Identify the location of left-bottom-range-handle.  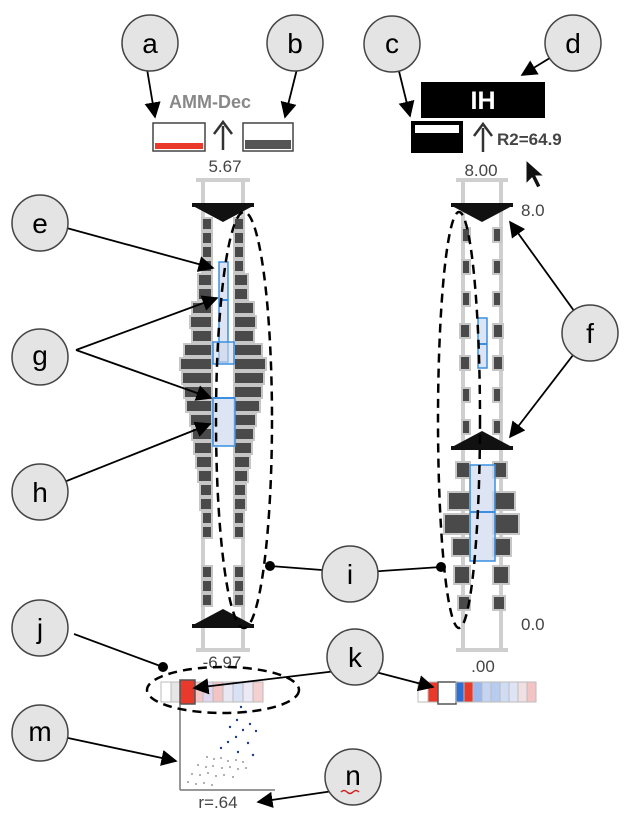
(223, 617).